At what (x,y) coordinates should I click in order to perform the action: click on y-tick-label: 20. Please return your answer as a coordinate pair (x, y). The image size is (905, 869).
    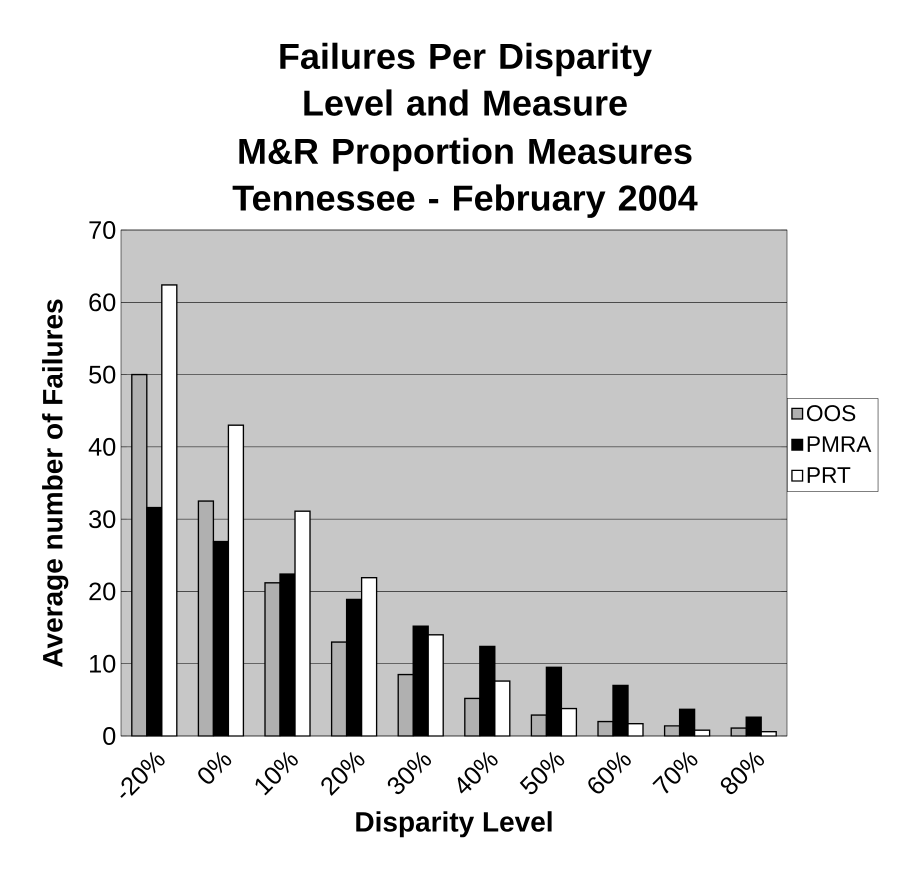
    Looking at the image, I should click on (102, 591).